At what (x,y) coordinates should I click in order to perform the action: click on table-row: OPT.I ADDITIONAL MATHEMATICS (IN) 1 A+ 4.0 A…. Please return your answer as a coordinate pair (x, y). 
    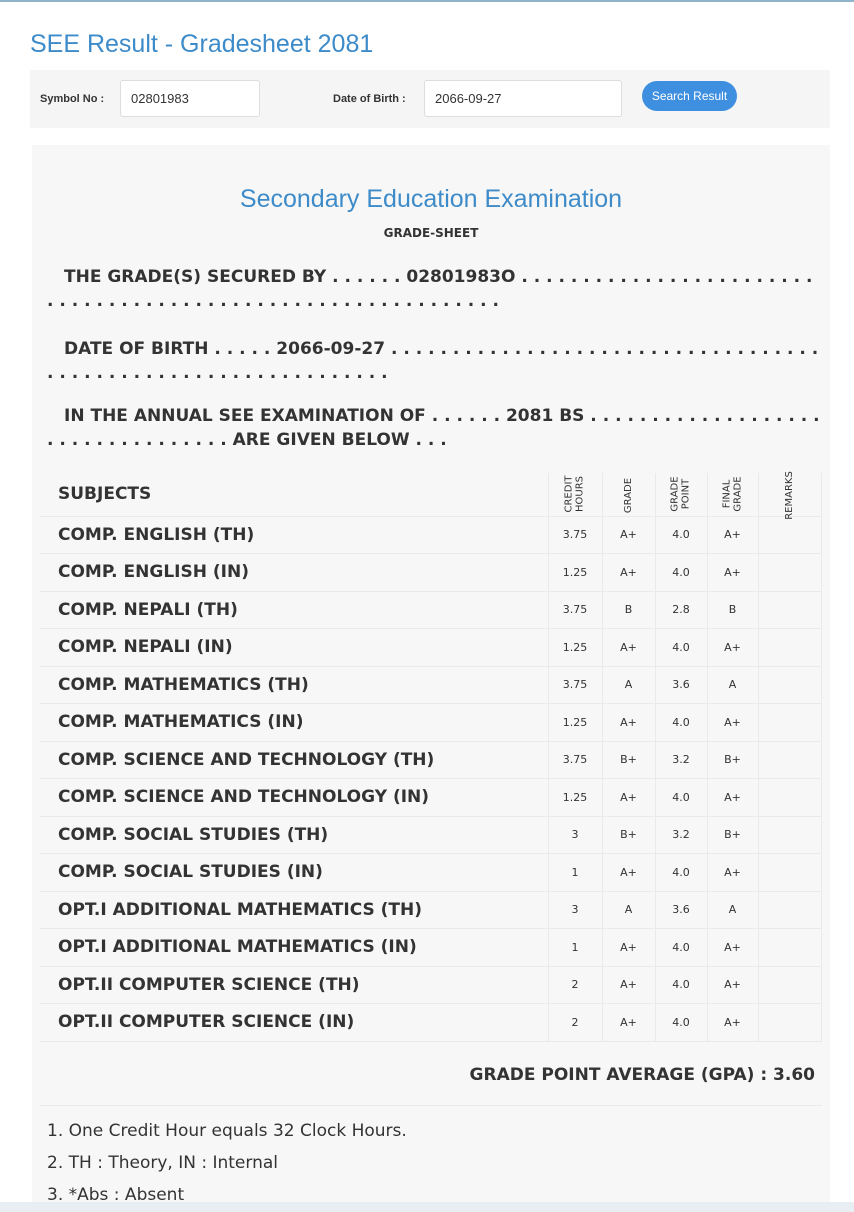
    Looking at the image, I should click on (431, 947).